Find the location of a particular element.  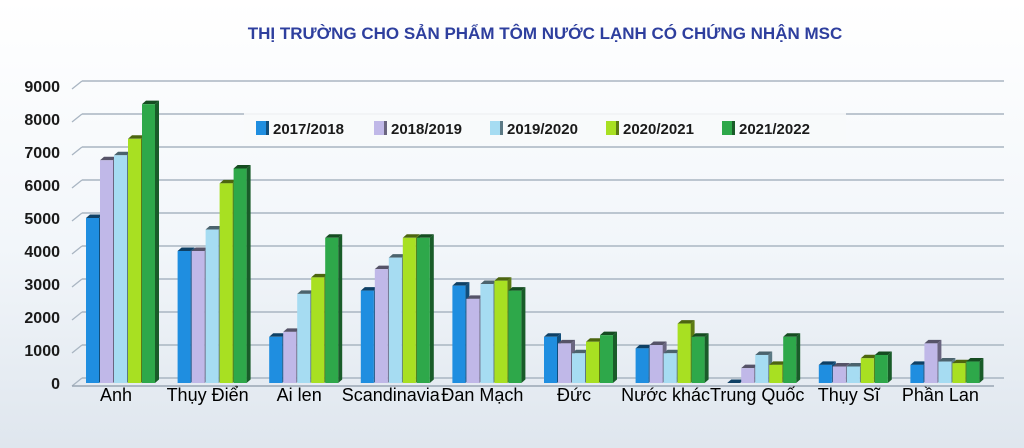

legend-item: 2019/2020 is located at coordinates (534, 129).